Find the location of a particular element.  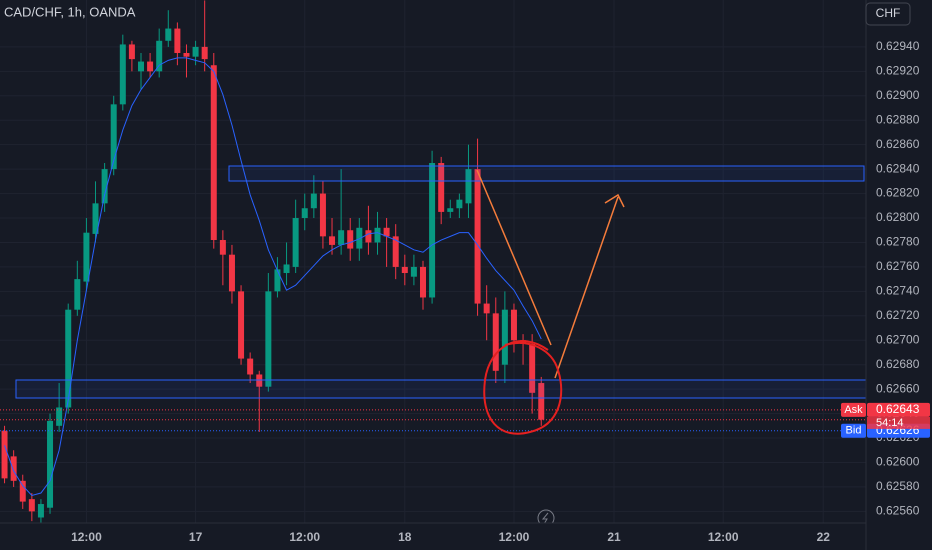

x-tick-label: 17 is located at coordinates (196, 537).